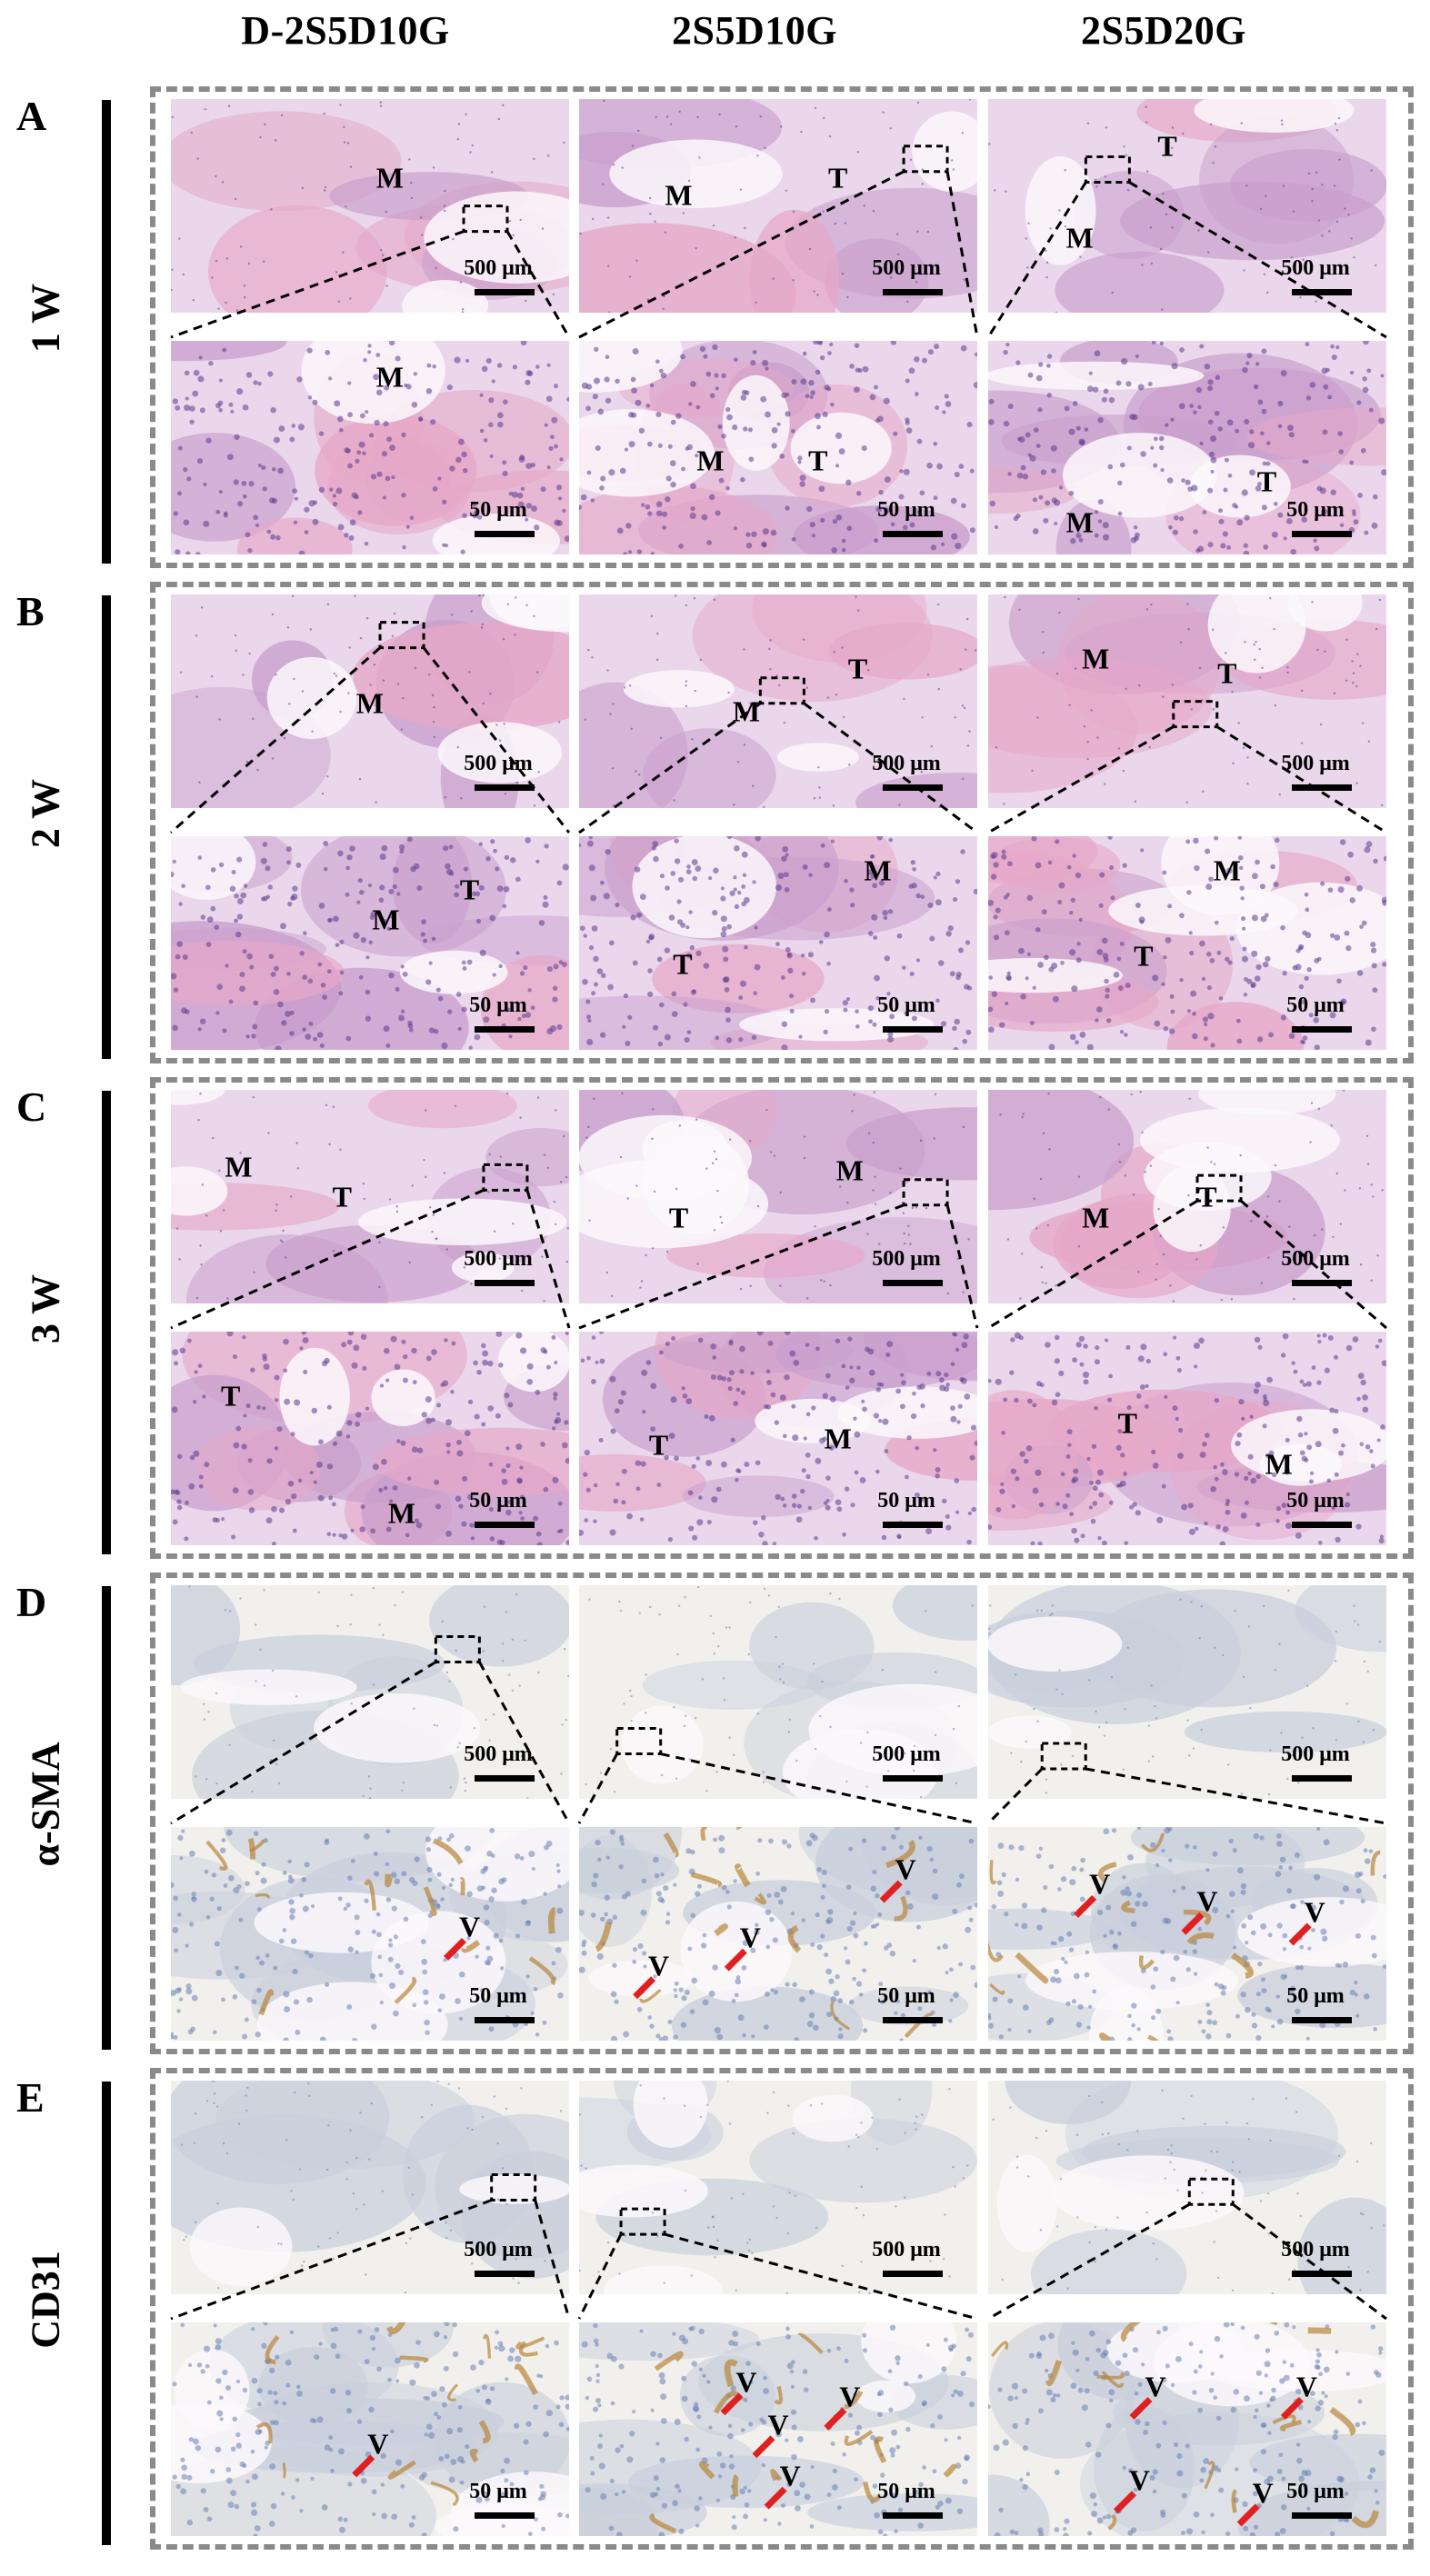 The height and width of the screenshot is (2576, 1430). What do you see at coordinates (778, 943) in the screenshot?
I see `micrograph-b-high-2: M T 50 μm` at bounding box center [778, 943].